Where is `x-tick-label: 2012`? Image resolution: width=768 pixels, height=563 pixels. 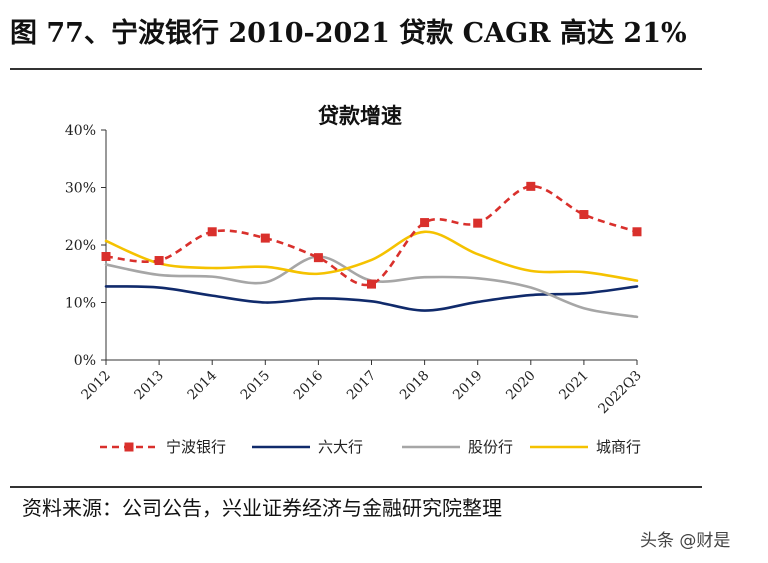 x-tick-label: 2012 is located at coordinates (96, 386).